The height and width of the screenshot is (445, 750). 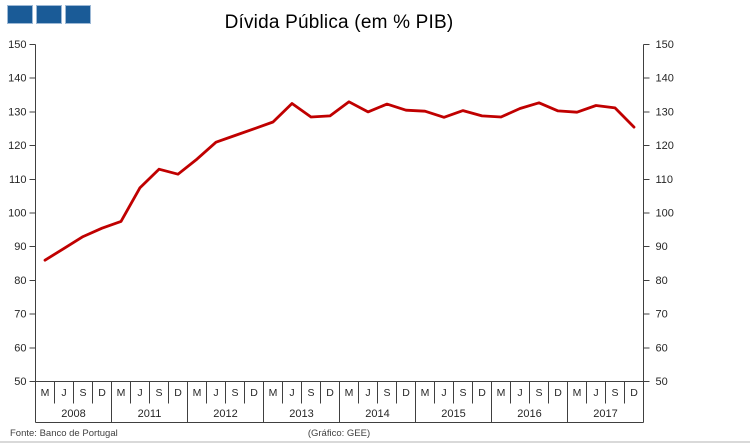 I want to click on y-axis-label-right: 150, so click(x=665, y=45).